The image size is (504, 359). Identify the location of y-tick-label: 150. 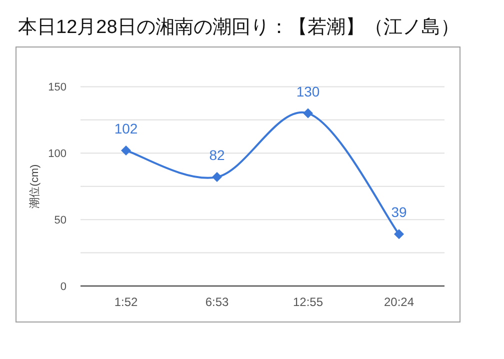
(57, 88).